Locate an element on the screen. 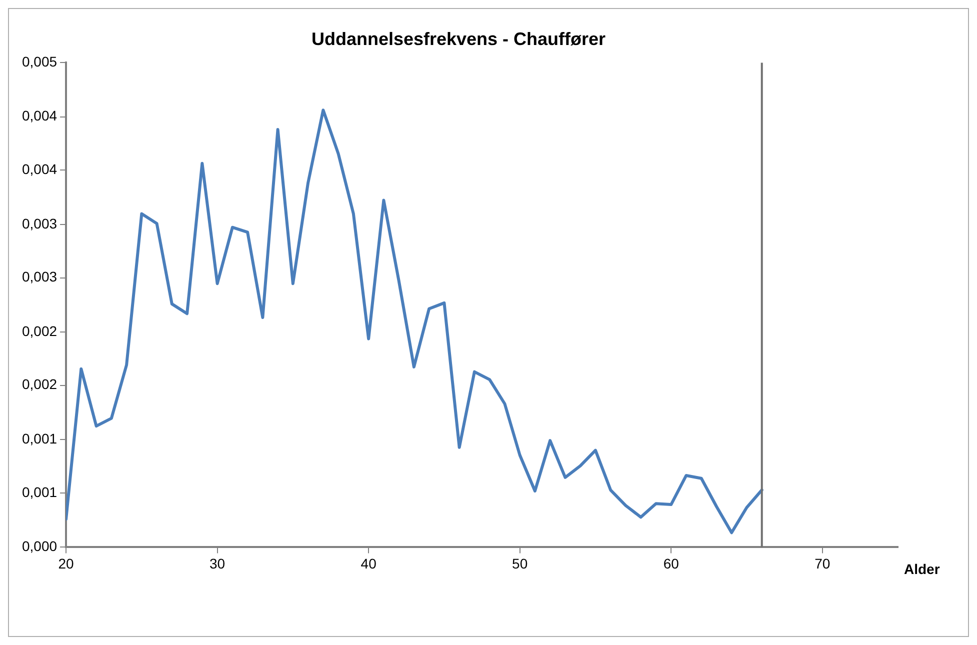  y-tick-label: 0,005 is located at coordinates (40, 61).